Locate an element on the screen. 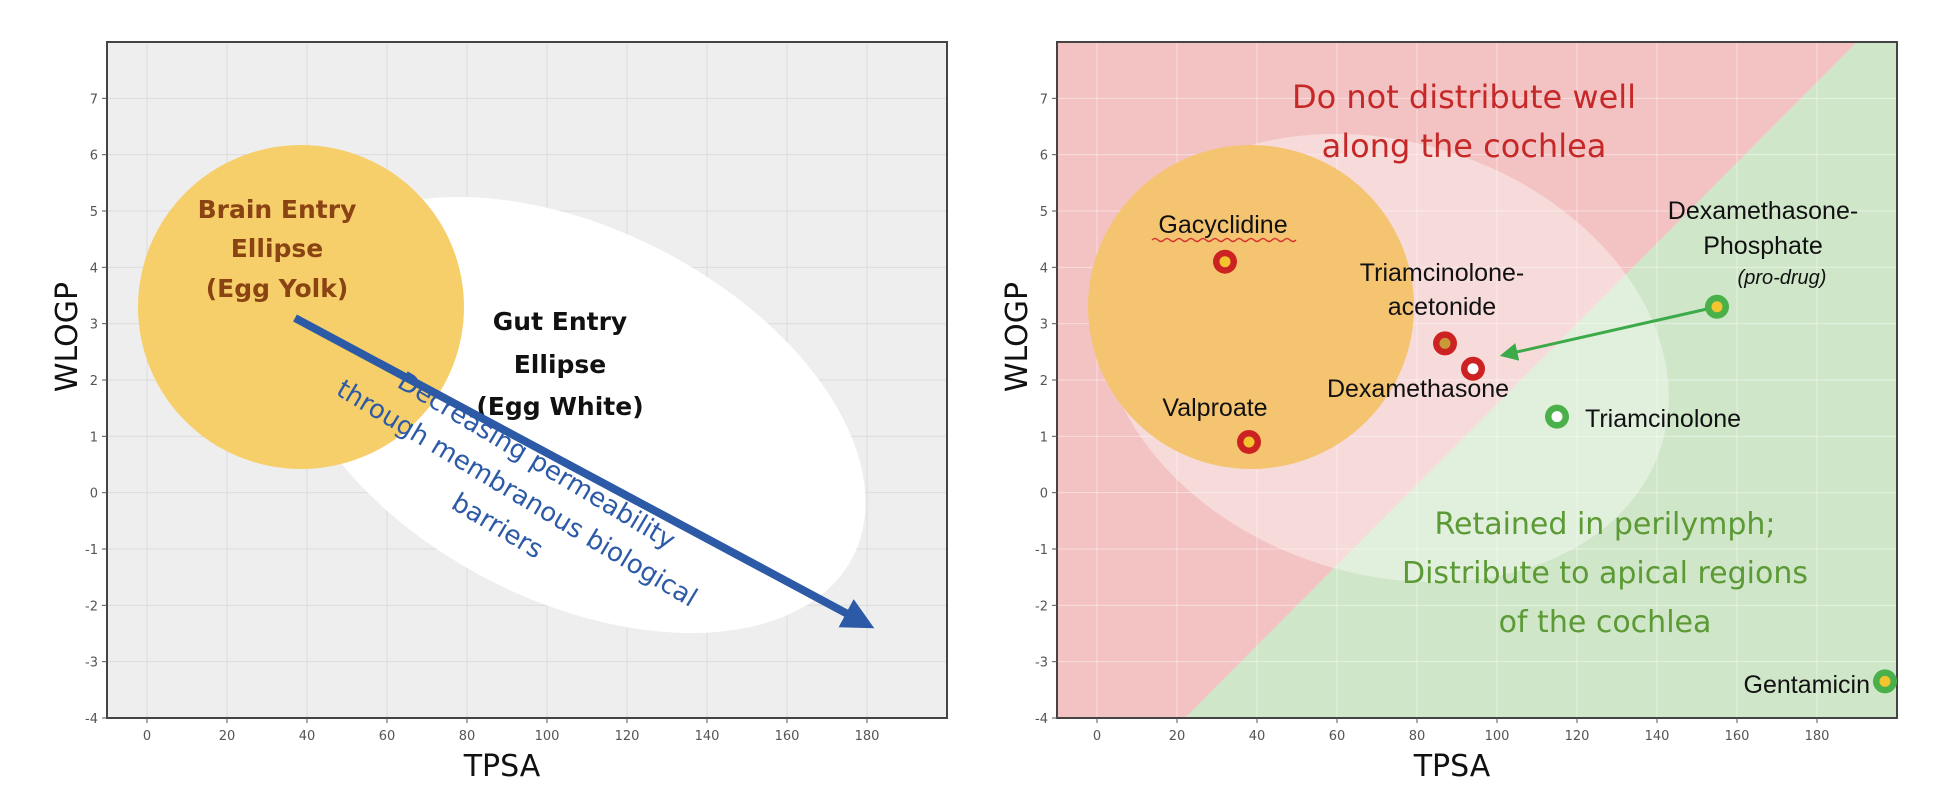  point-center-dexamethasone-phosphate is located at coordinates (1717, 307).